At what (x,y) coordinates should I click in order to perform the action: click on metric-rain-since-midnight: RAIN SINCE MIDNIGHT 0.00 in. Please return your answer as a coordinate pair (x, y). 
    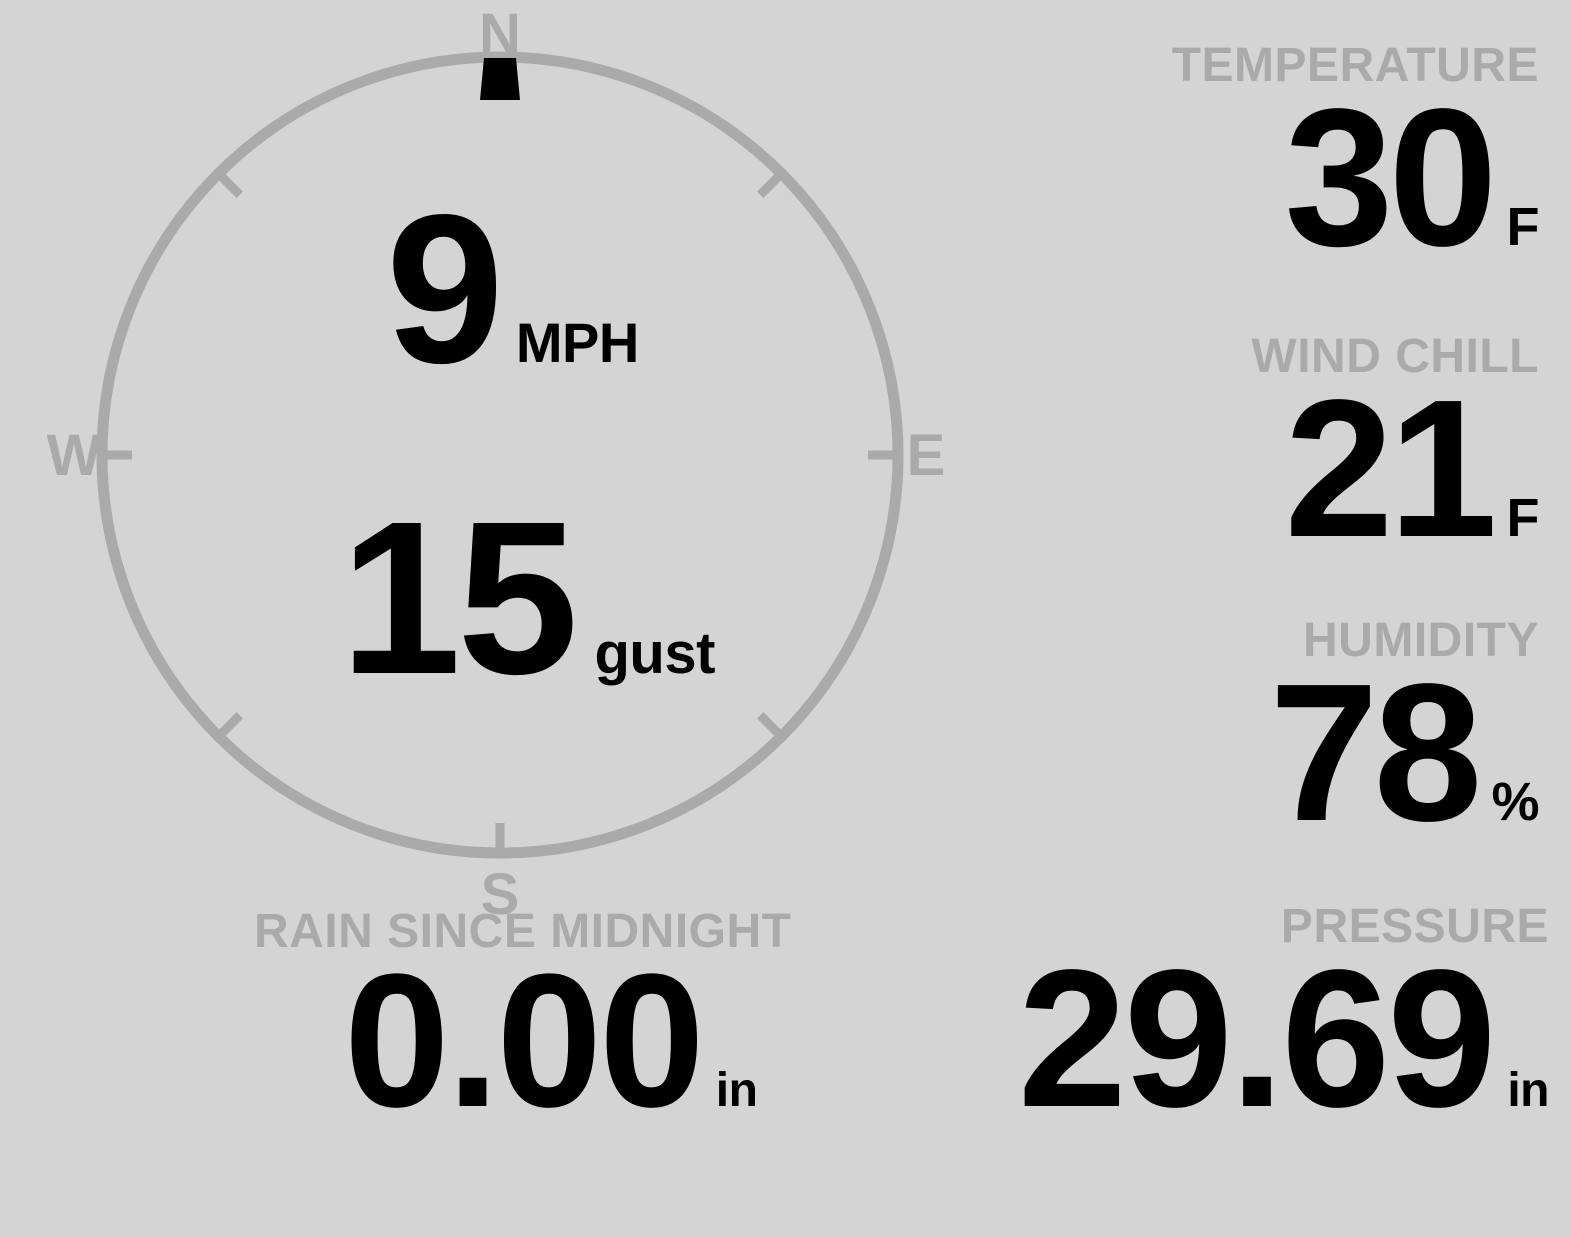
    Looking at the image, I should click on (534, 1026).